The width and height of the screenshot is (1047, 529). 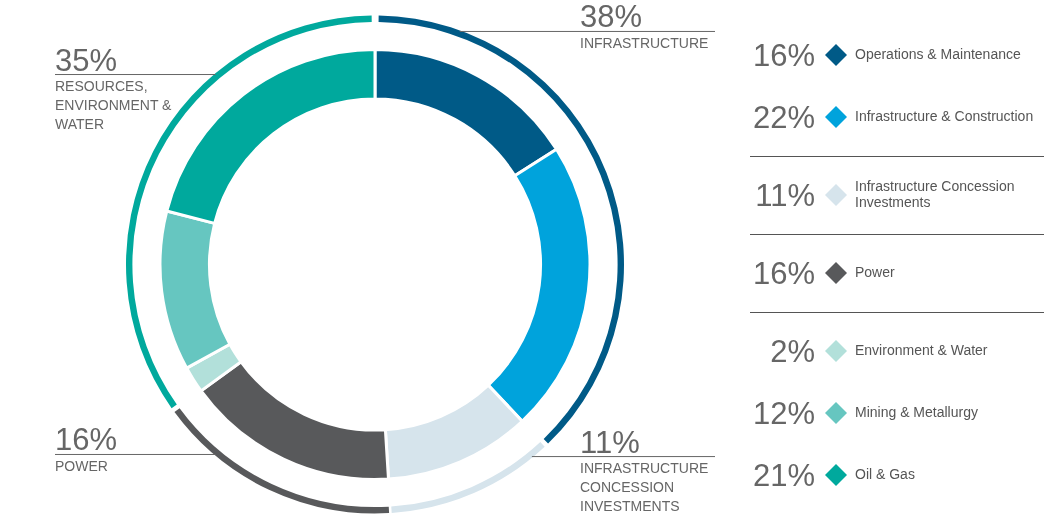 I want to click on data-label: 38%, so click(x=611, y=17).